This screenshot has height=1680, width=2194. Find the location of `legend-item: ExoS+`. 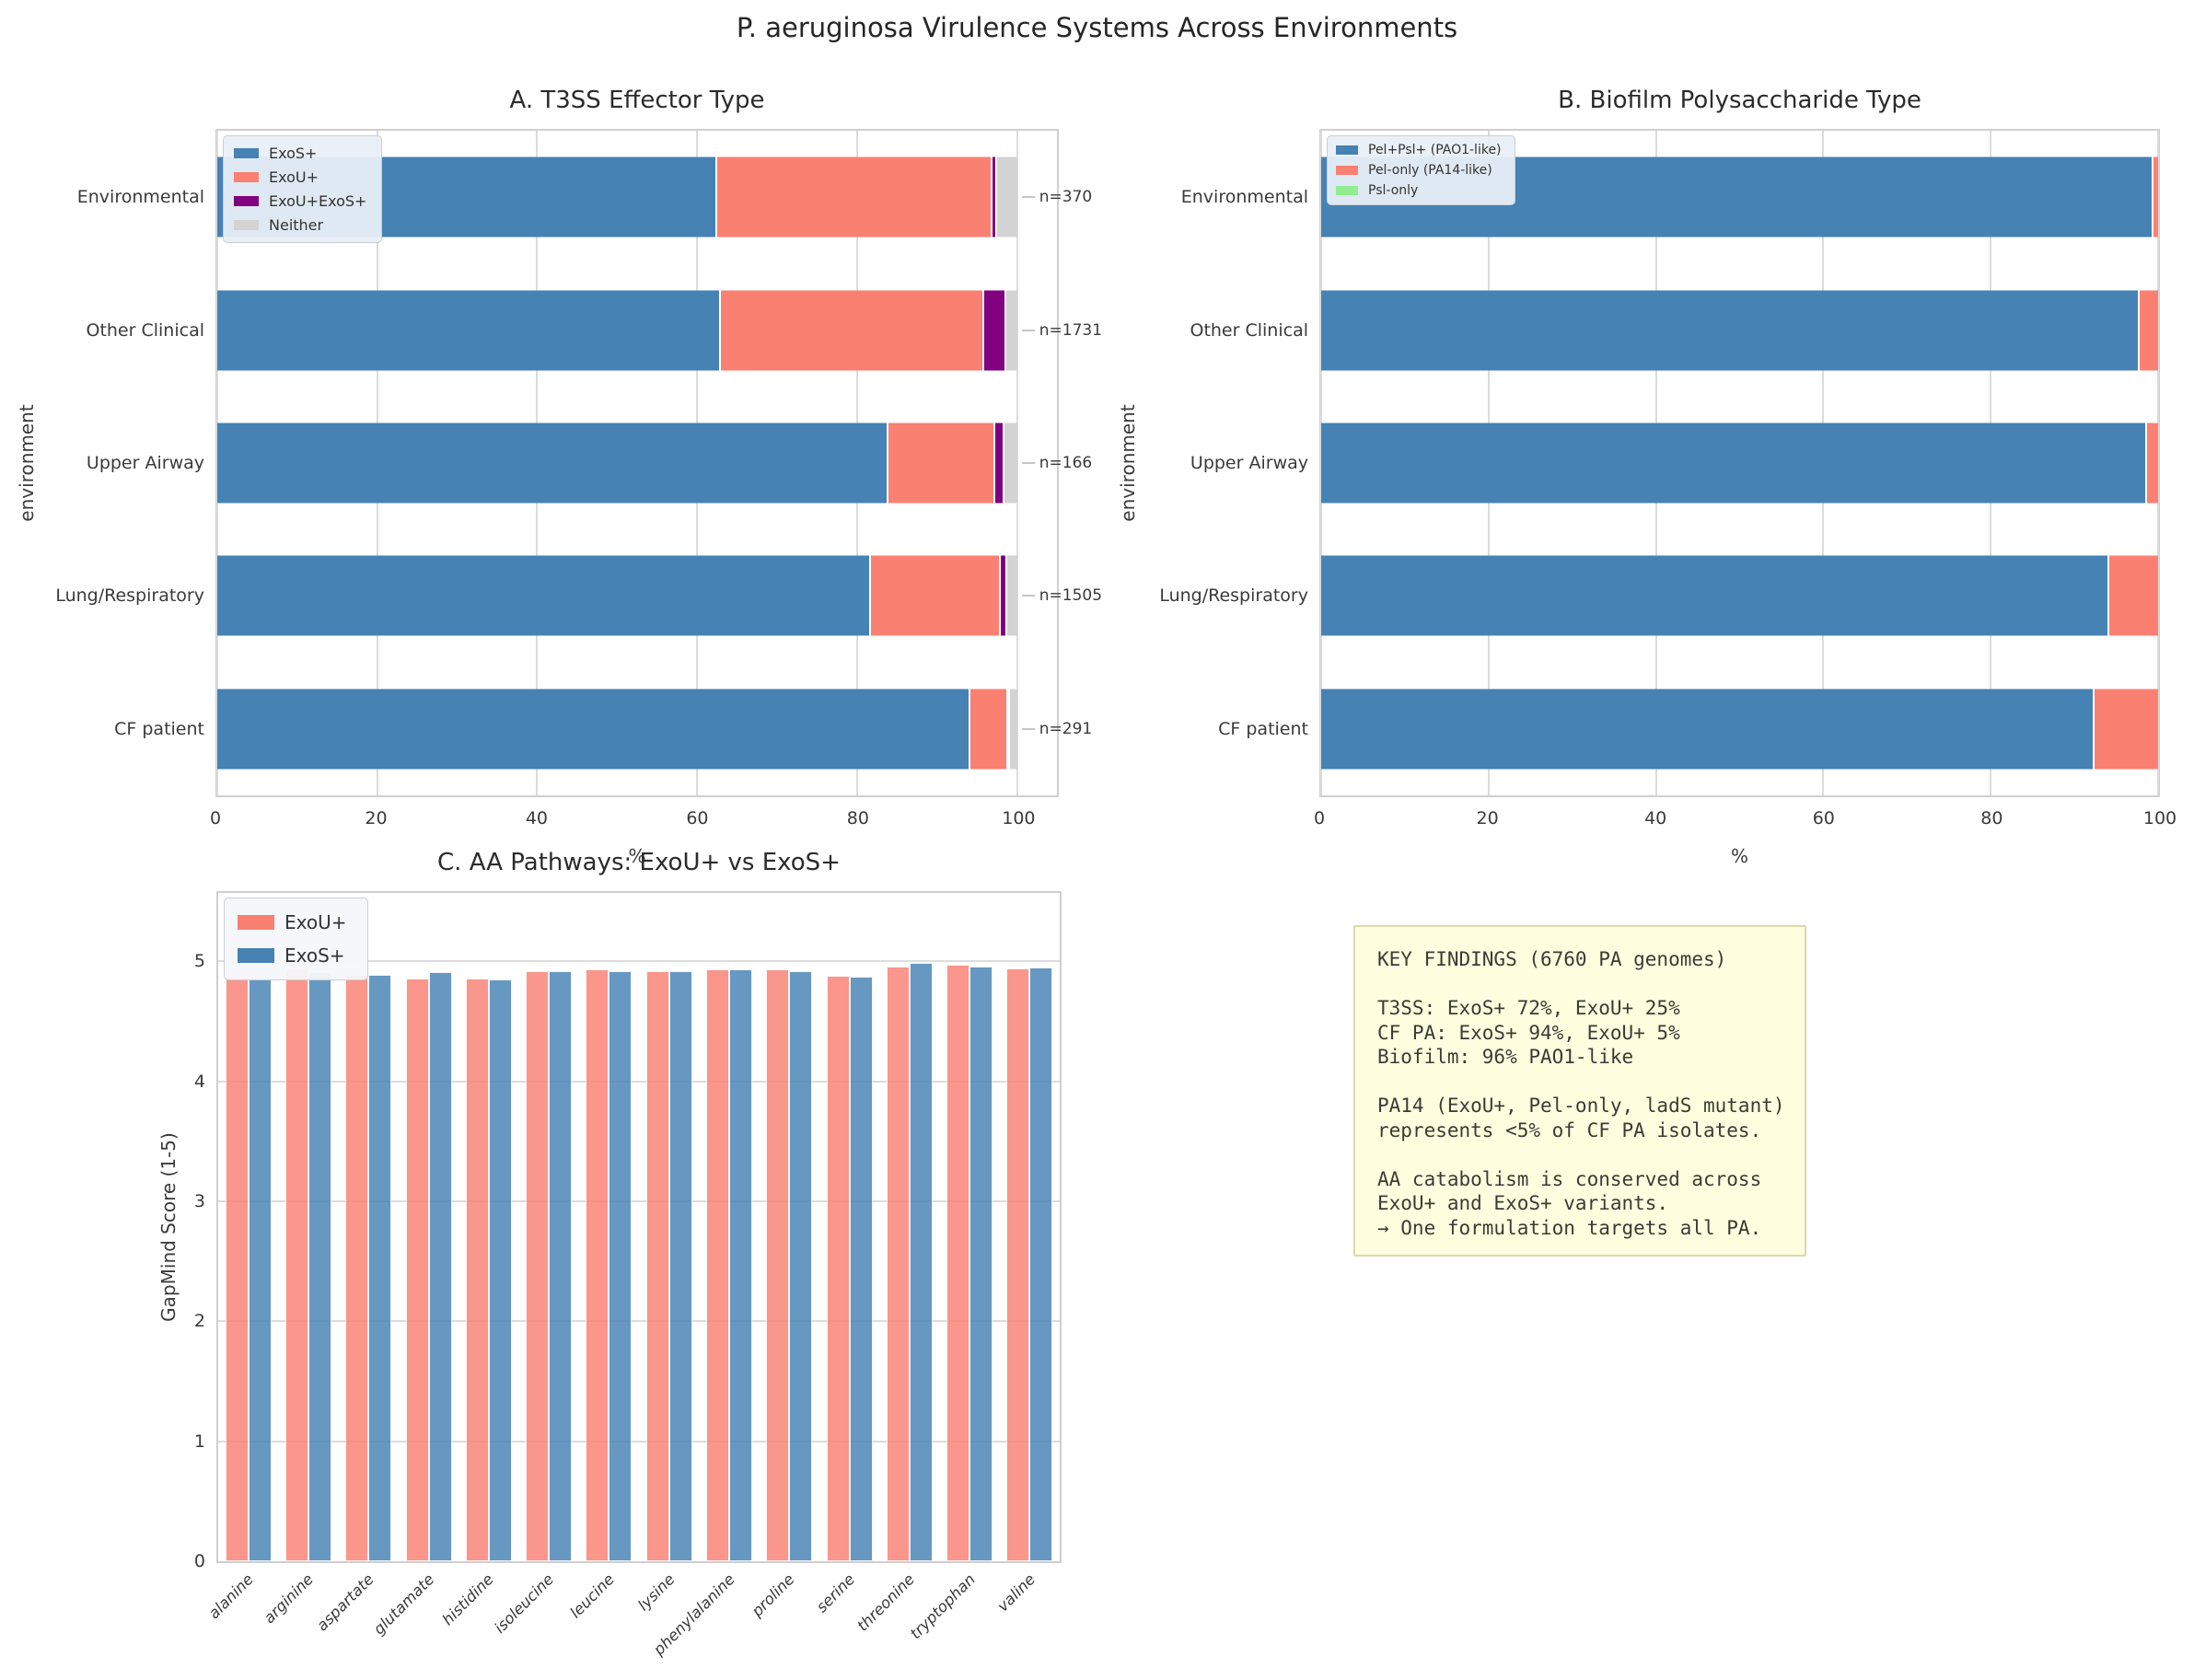

legend-item: ExoS+ is located at coordinates (300, 153).